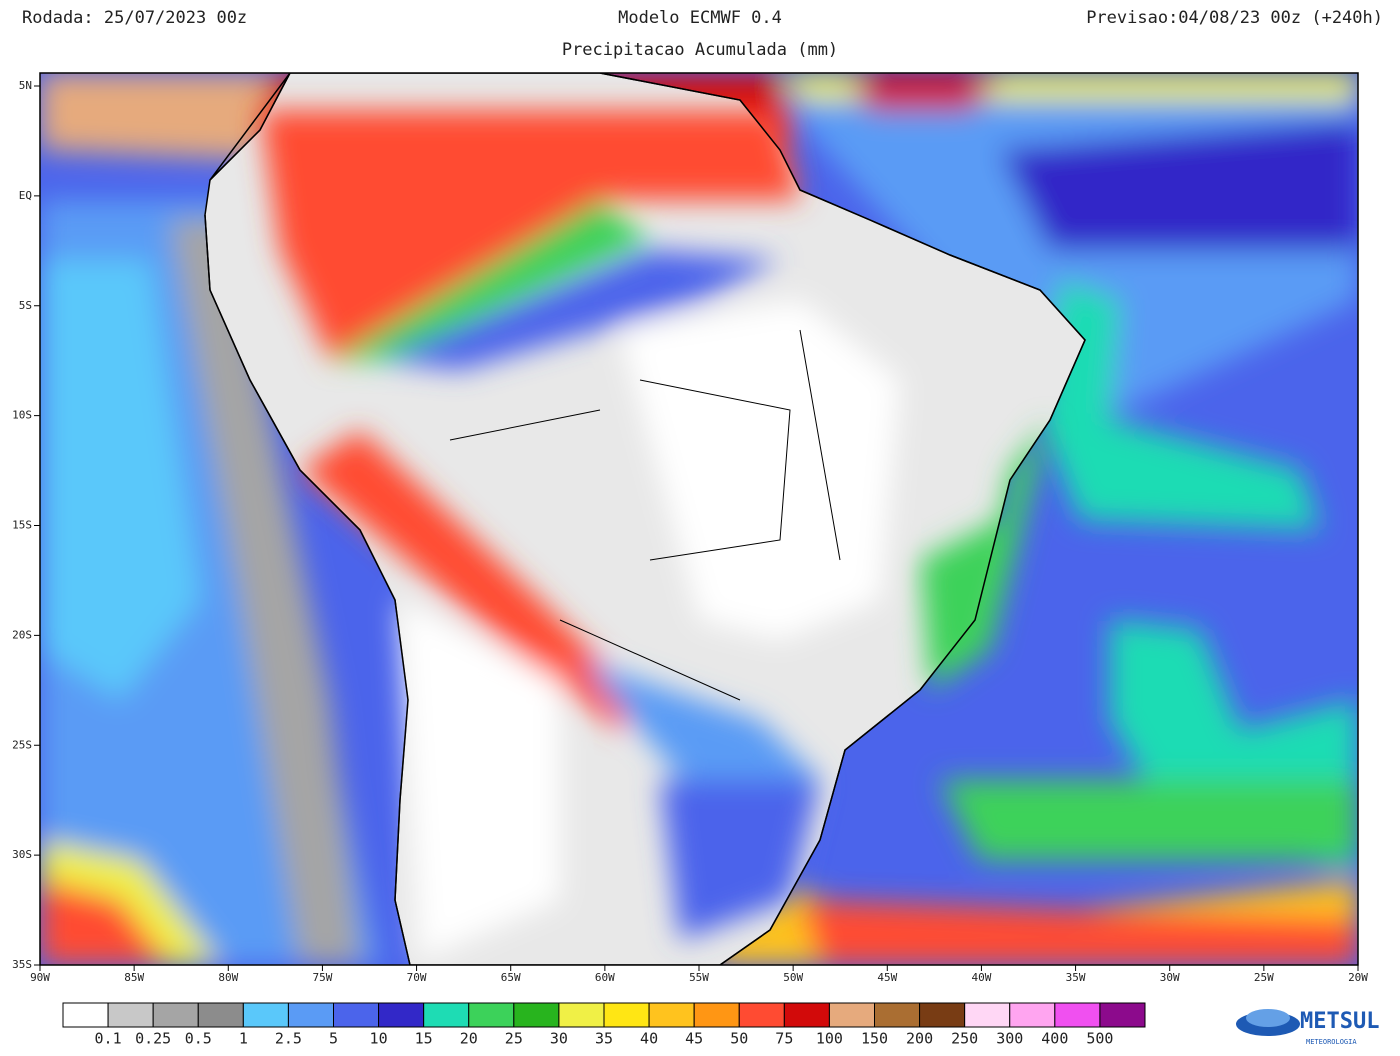 The image size is (1400, 1056). Describe the element at coordinates (424, 1039) in the screenshot. I see `colorbar-label: 15` at that location.